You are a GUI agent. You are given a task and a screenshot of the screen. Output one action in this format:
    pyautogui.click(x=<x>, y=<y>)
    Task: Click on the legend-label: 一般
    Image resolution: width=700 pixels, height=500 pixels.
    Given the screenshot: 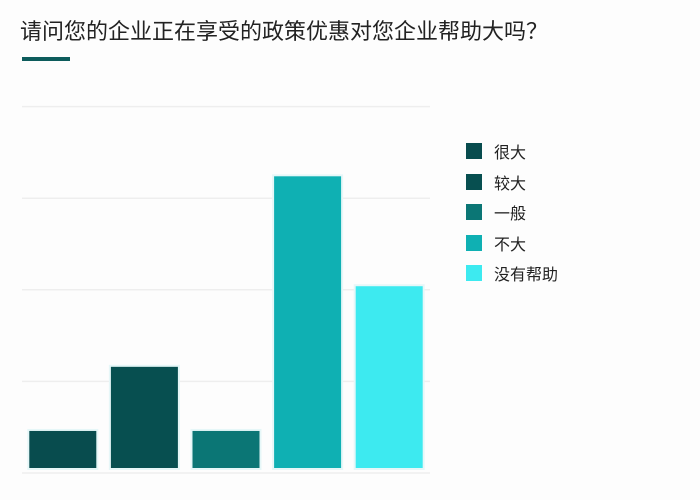 What is the action you would take?
    pyautogui.click(x=510, y=214)
    